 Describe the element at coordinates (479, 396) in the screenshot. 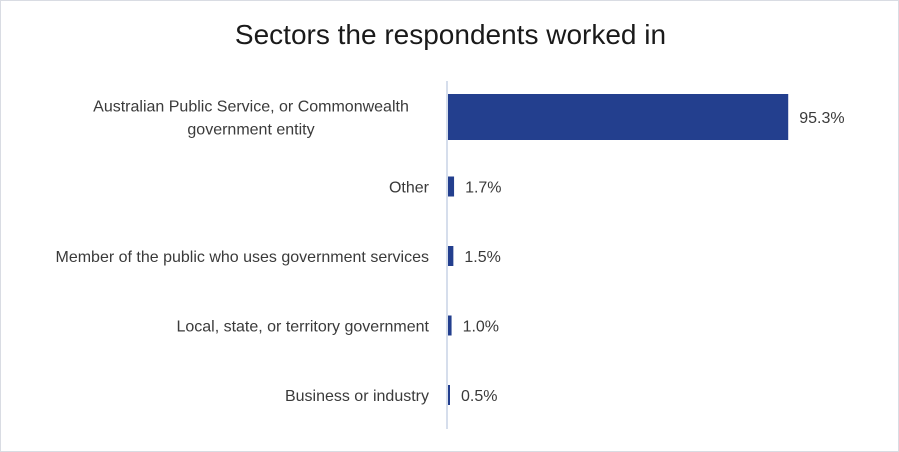

I see `data-label: 0.5%` at that location.